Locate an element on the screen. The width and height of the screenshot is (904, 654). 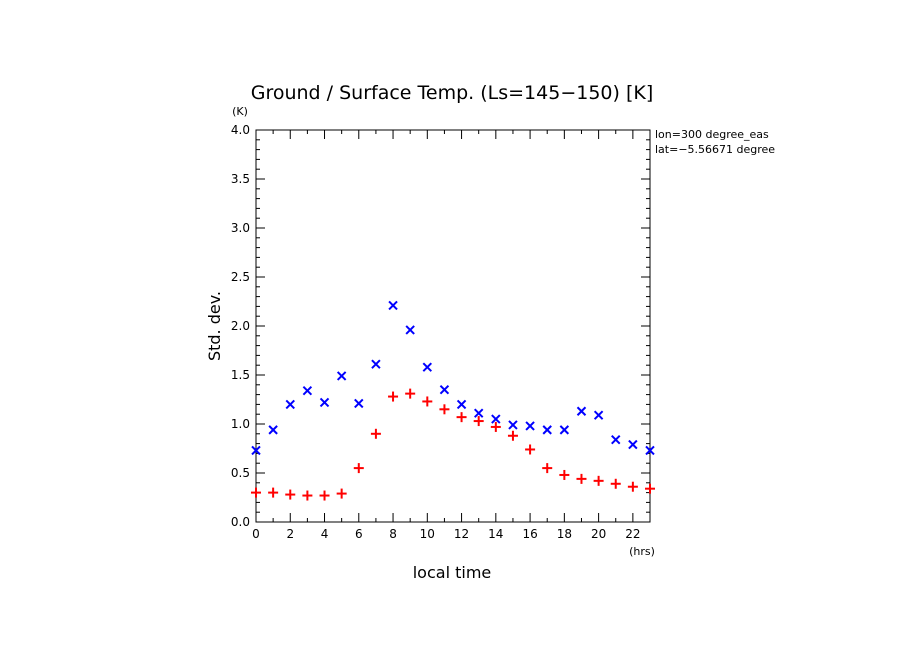
y-unit-label: (K) is located at coordinates (240, 111).